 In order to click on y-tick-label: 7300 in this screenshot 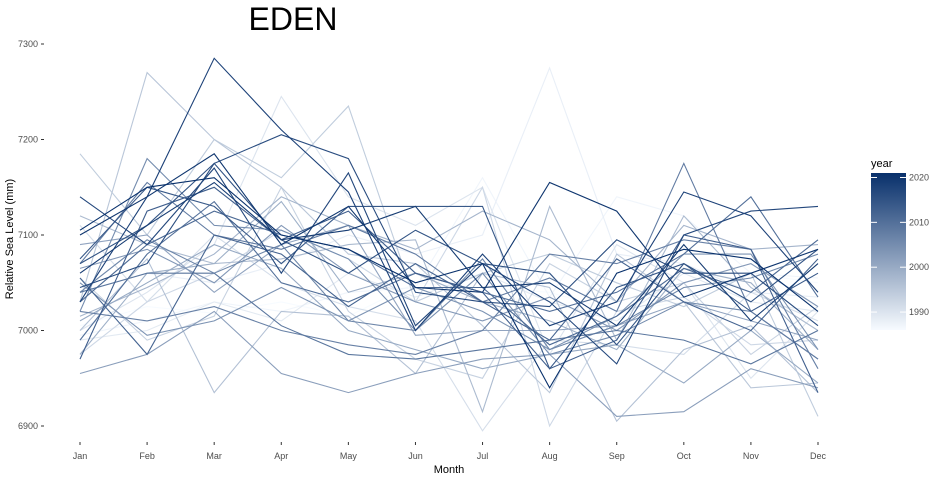, I will do `click(28, 44)`.